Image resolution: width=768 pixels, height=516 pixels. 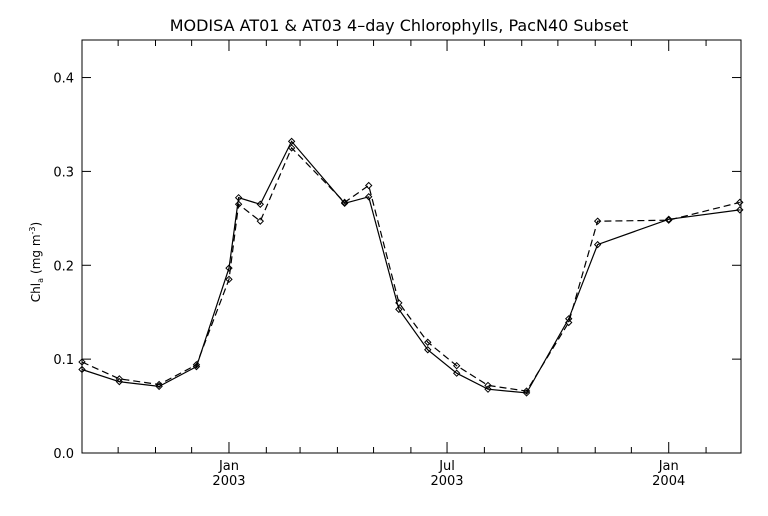 What do you see at coordinates (63, 79) in the screenshot?
I see `y-tick-label: 0.4` at bounding box center [63, 79].